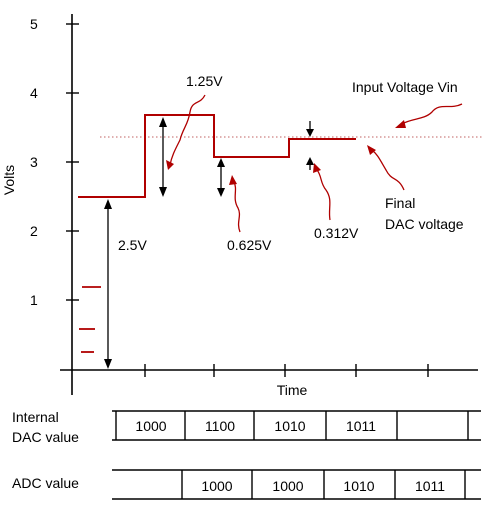 The width and height of the screenshot is (488, 506). I want to click on arrow-1-25v-head-bottom, so click(163, 192).